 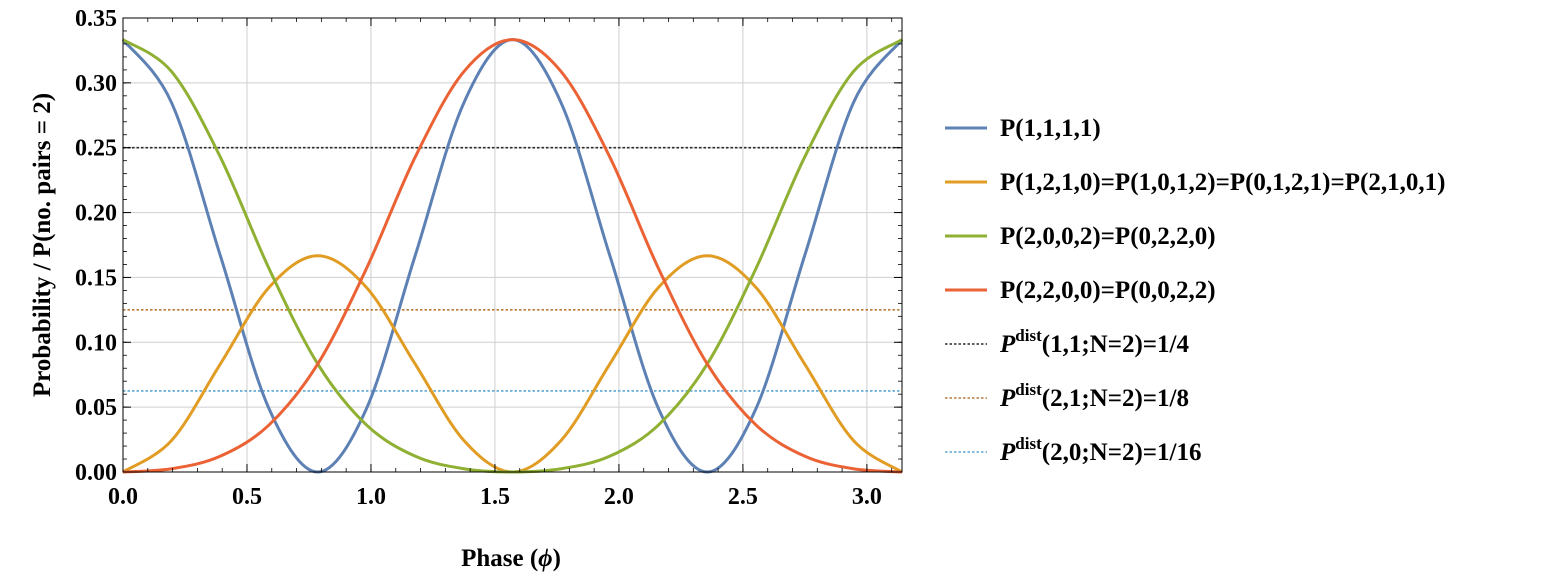 What do you see at coordinates (557, 558) in the screenshot?
I see `x-axis-label-close: )` at bounding box center [557, 558].